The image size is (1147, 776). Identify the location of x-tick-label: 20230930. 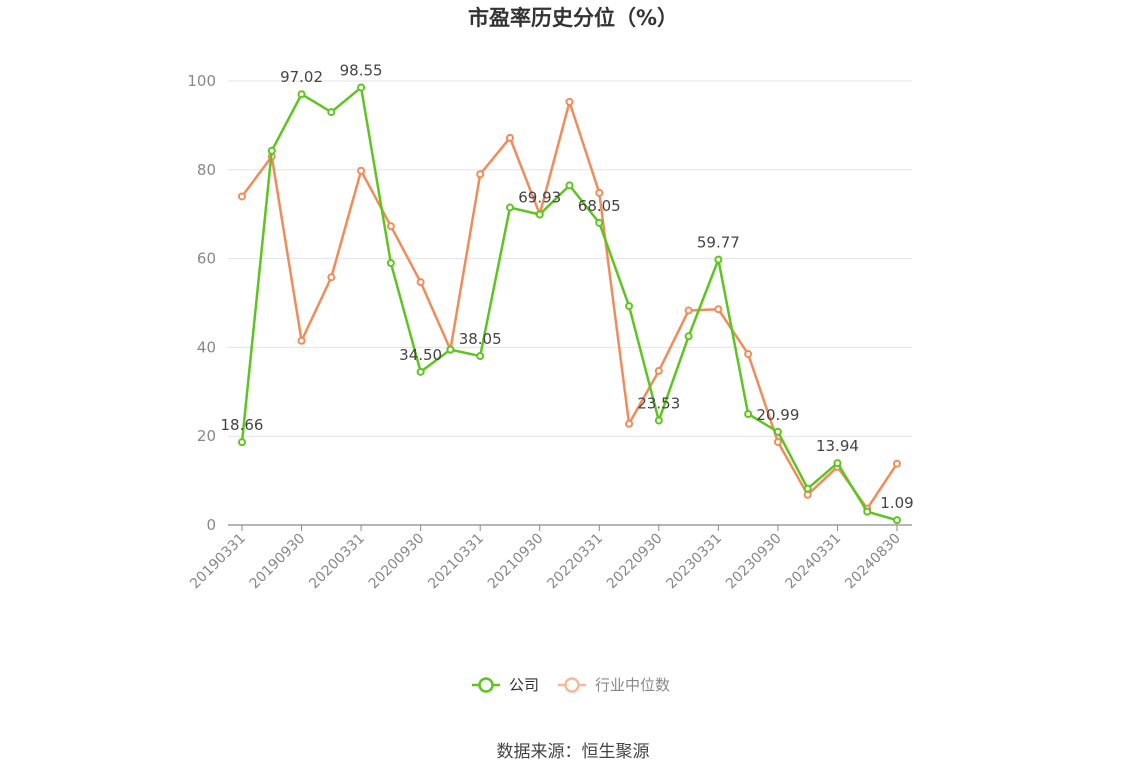
(754, 562).